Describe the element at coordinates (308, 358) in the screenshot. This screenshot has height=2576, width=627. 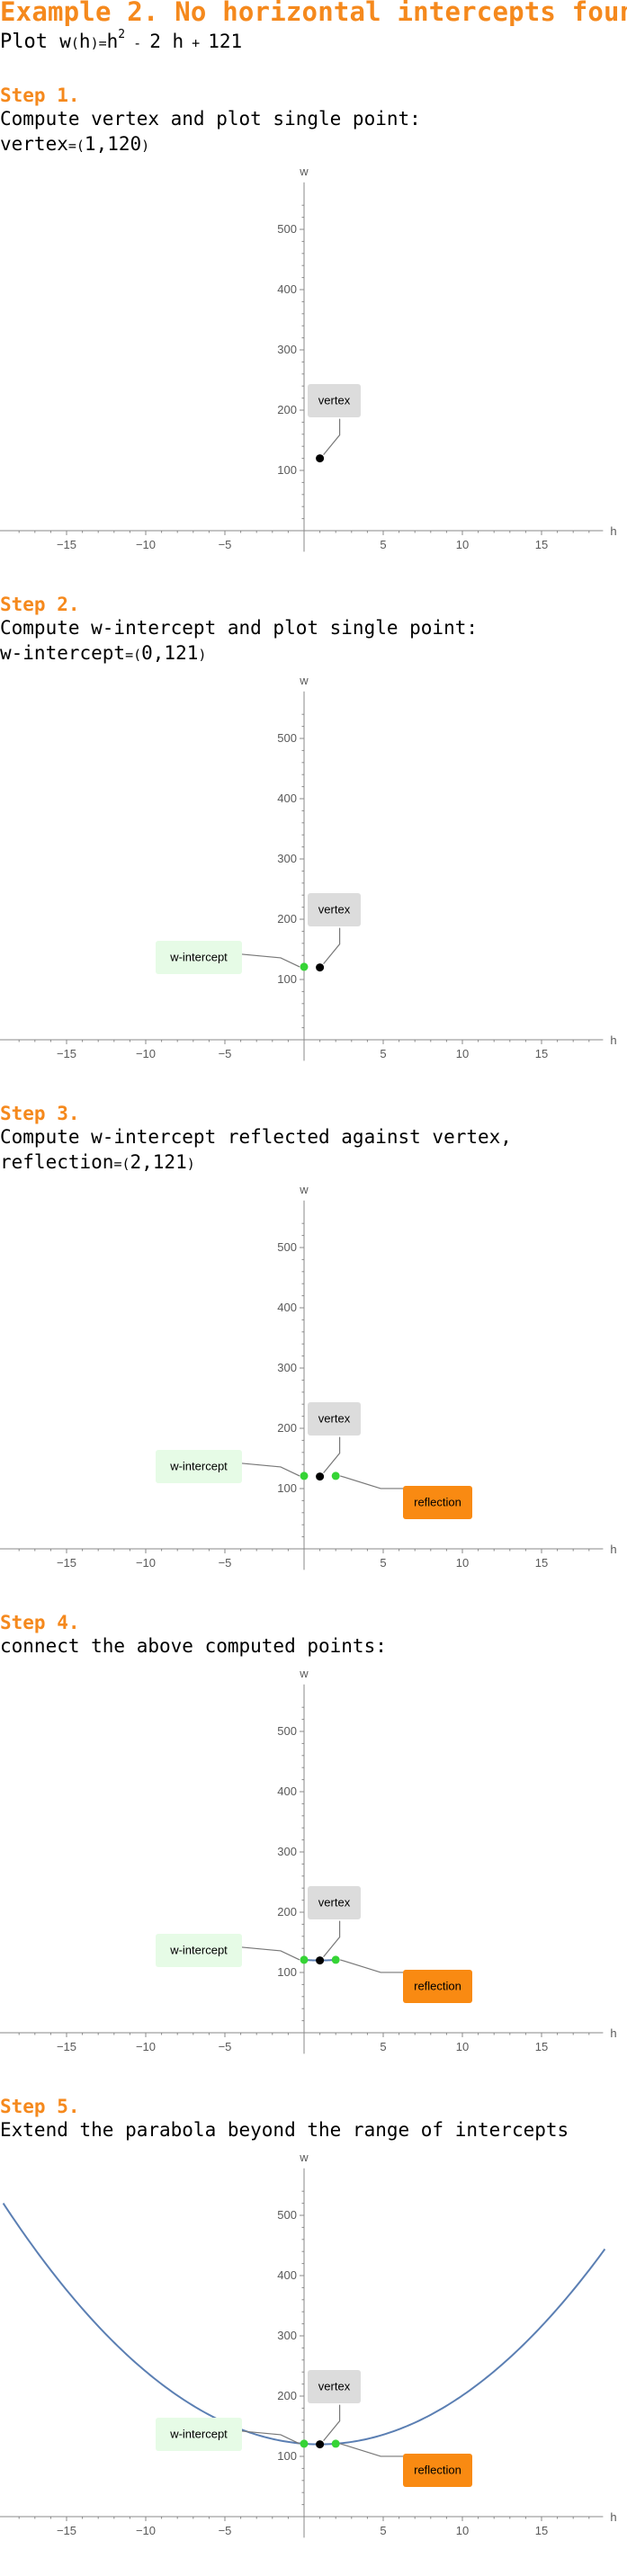
I see `step-1-chart: h w −15 −10 −5 5 10 15 100 200 300 400 500 vertex` at that location.